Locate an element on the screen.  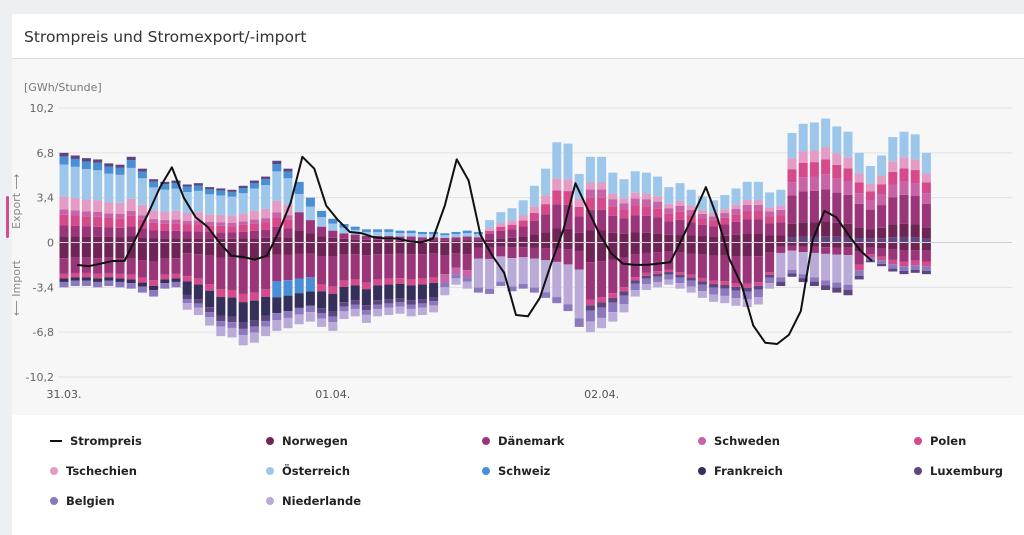
legend-item: Norwegen is located at coordinates (307, 441).